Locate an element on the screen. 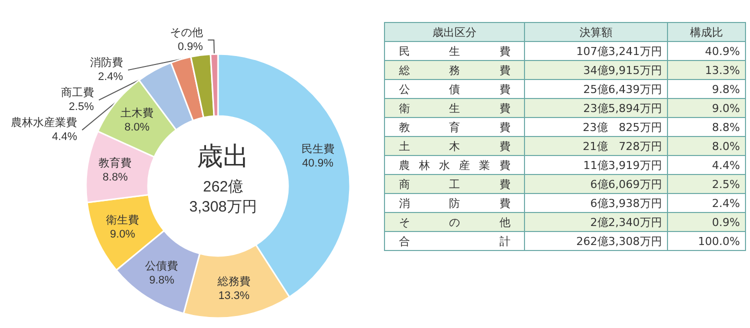  text: 公債費 is located at coordinates (454, 89).